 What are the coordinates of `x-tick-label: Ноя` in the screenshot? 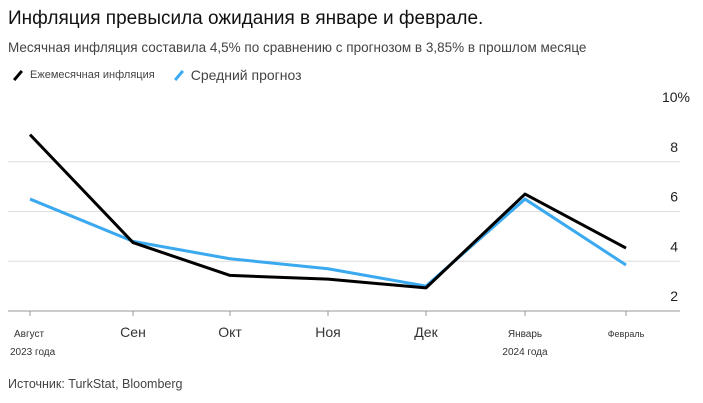 It's located at (327, 332).